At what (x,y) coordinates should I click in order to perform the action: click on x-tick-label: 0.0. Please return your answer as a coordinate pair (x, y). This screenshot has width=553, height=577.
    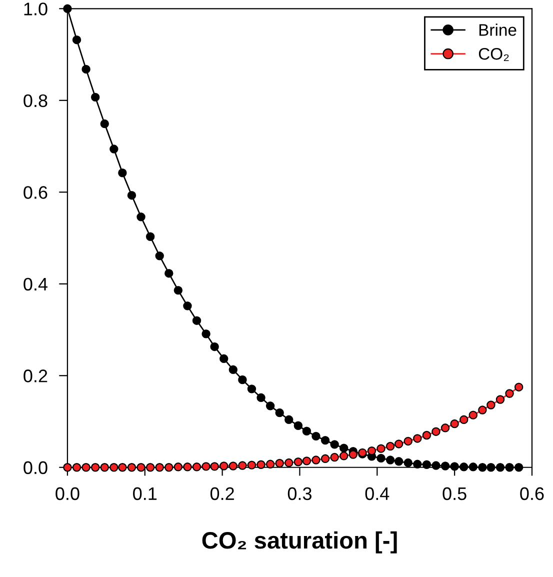
    Looking at the image, I should click on (68, 493).